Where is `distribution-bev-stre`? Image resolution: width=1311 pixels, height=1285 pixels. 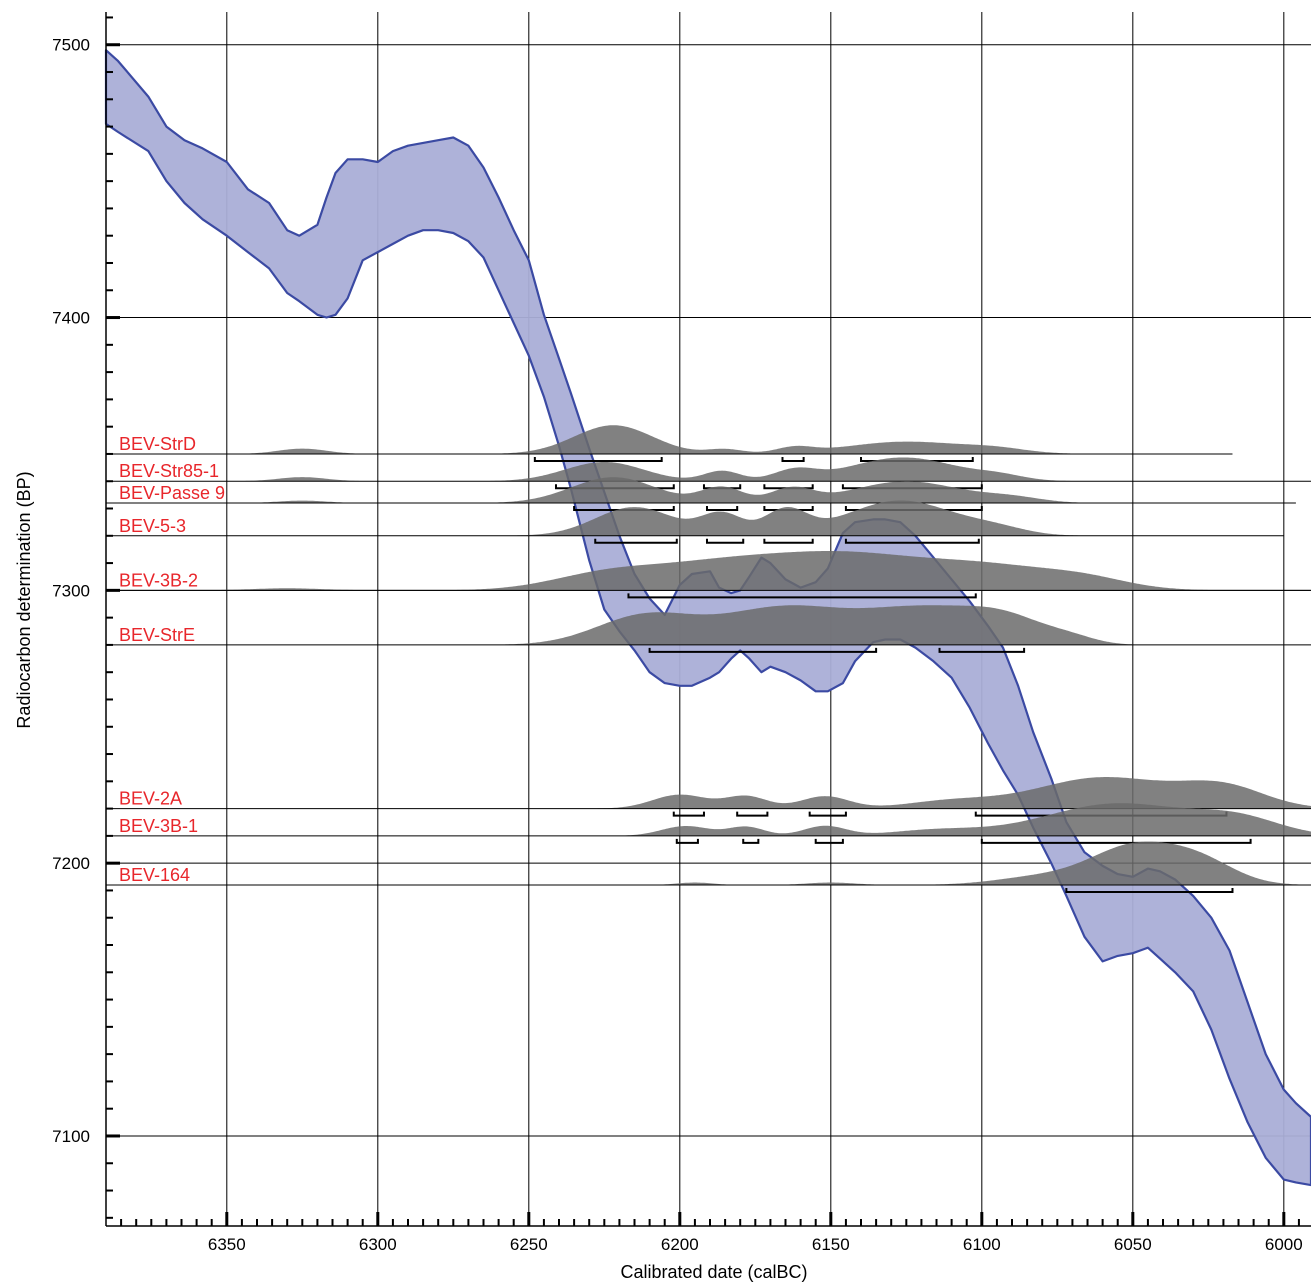
distribution-bev-stre is located at coordinates (708, 629).